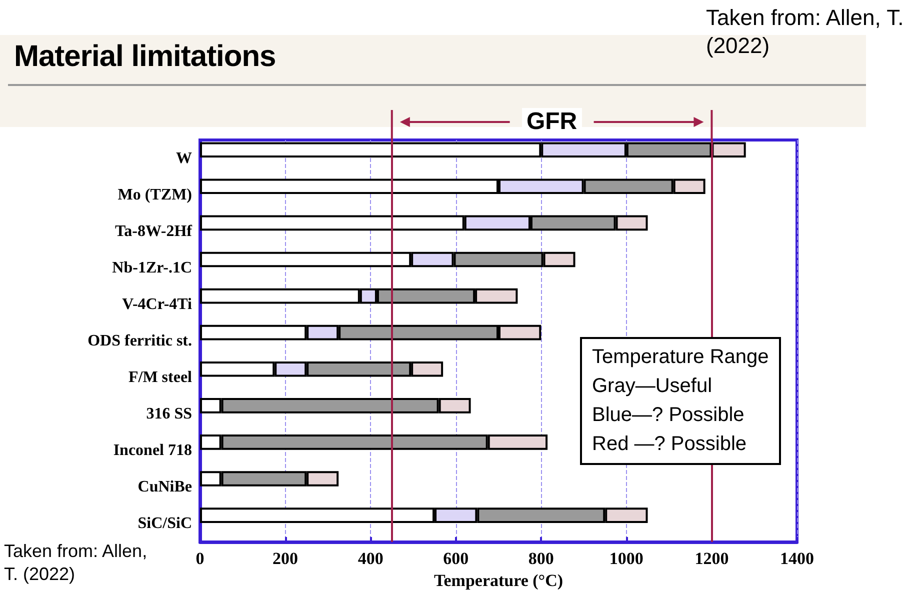 This screenshot has height=596, width=922. What do you see at coordinates (670, 444) in the screenshot?
I see `annotation: Red —? Possible` at bounding box center [670, 444].